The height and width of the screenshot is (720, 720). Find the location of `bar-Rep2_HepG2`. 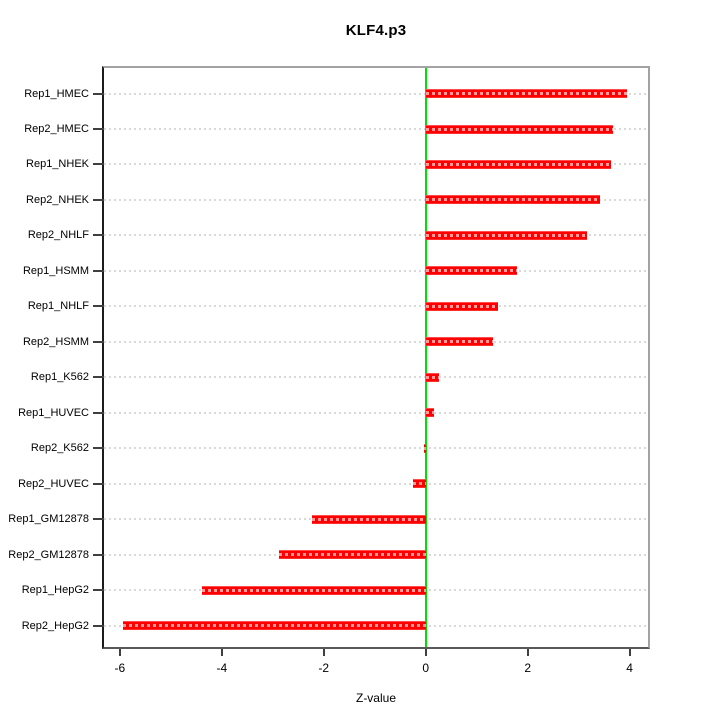

bar-Rep2_HepG2 is located at coordinates (274, 625).